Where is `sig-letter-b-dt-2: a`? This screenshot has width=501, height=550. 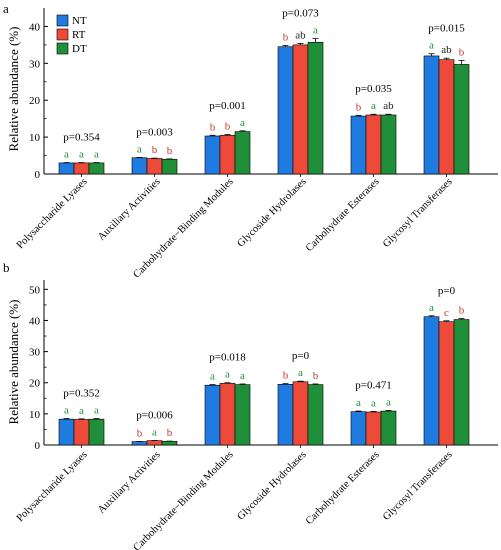
sig-letter-b-dt-2: a is located at coordinates (242, 376).